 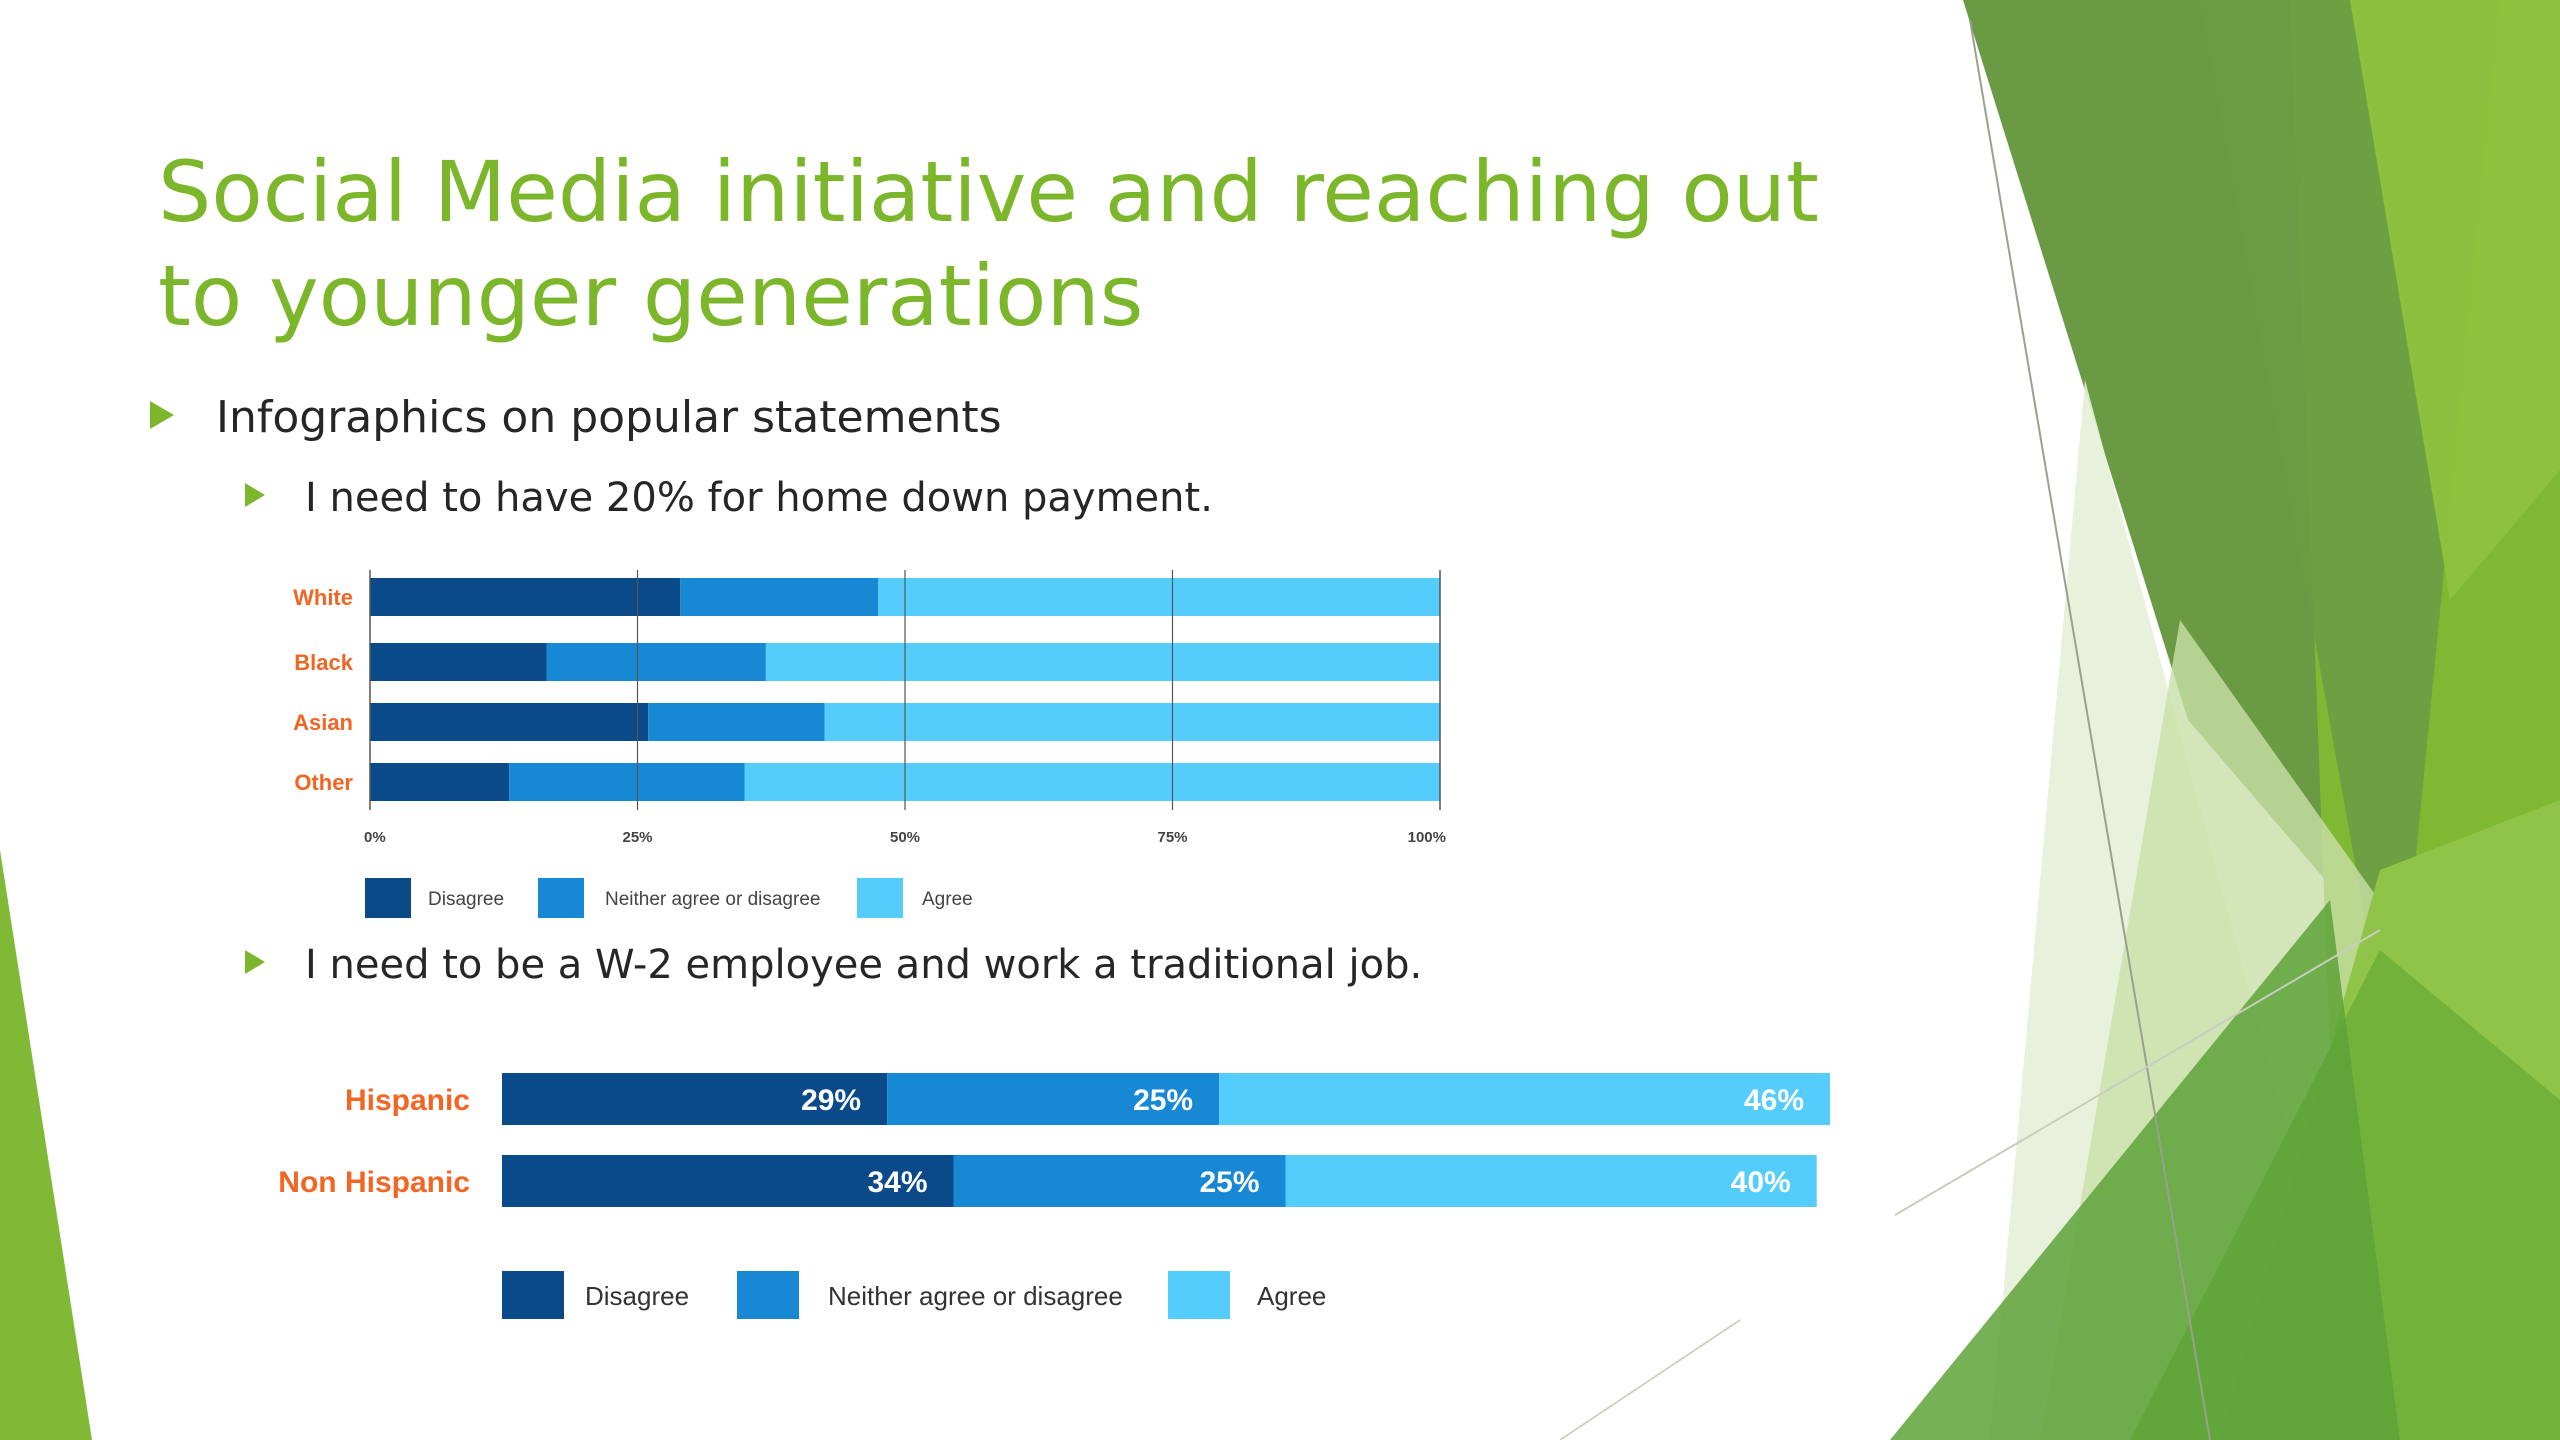 I want to click on data-label: 40%, so click(x=1761, y=1182).